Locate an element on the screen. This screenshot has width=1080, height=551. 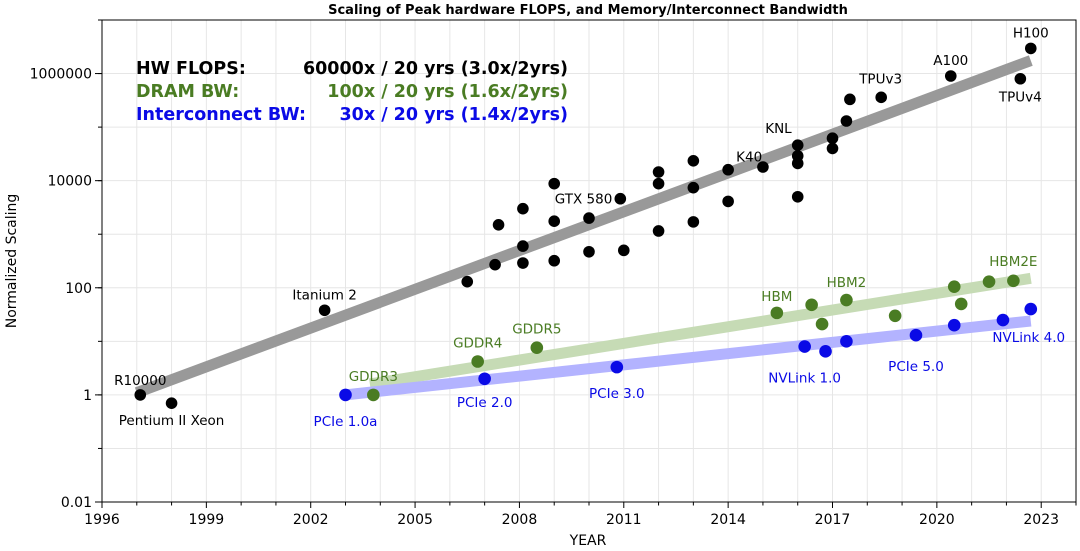
summary-dram-value: 100x / 20 yrs (1.6x/2yrs) is located at coordinates (447, 92).